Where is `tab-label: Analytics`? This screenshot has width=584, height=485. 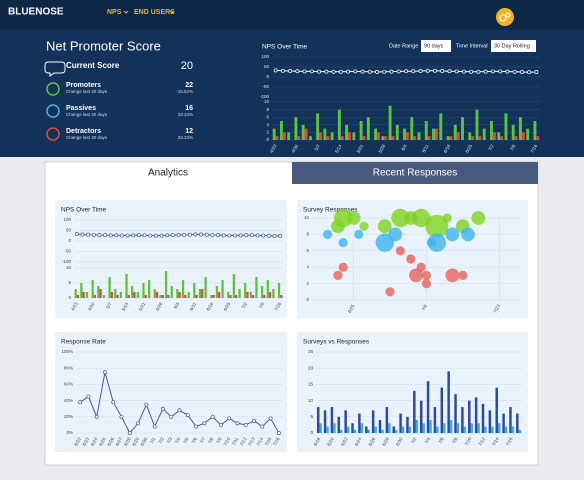 tab-label: Analytics is located at coordinates (168, 173).